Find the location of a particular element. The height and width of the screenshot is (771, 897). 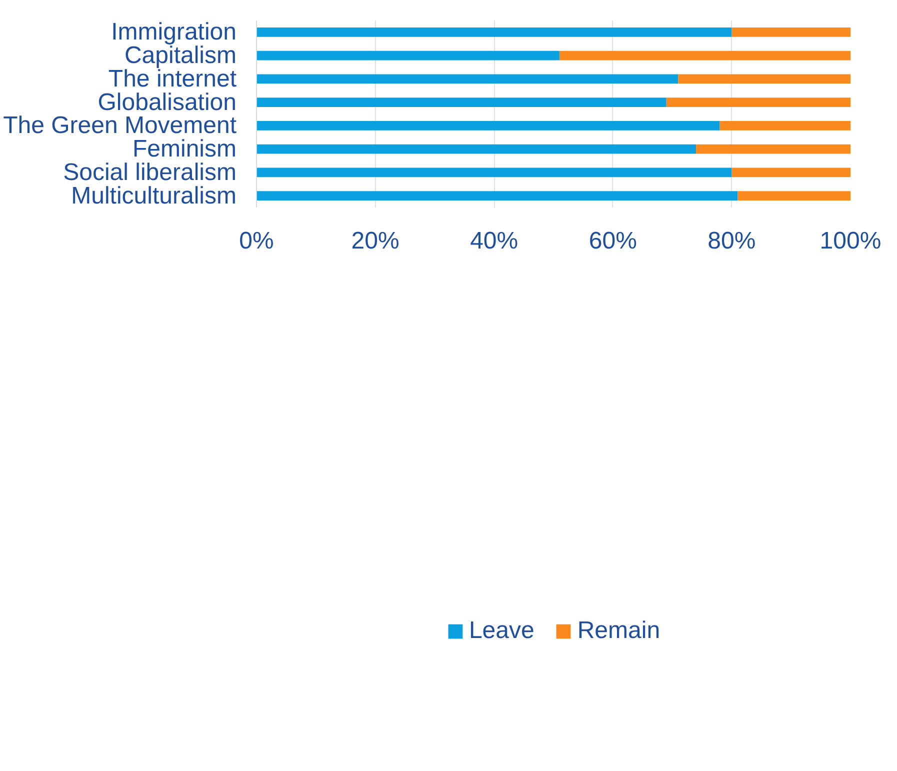

legend-label: Remain is located at coordinates (618, 631).